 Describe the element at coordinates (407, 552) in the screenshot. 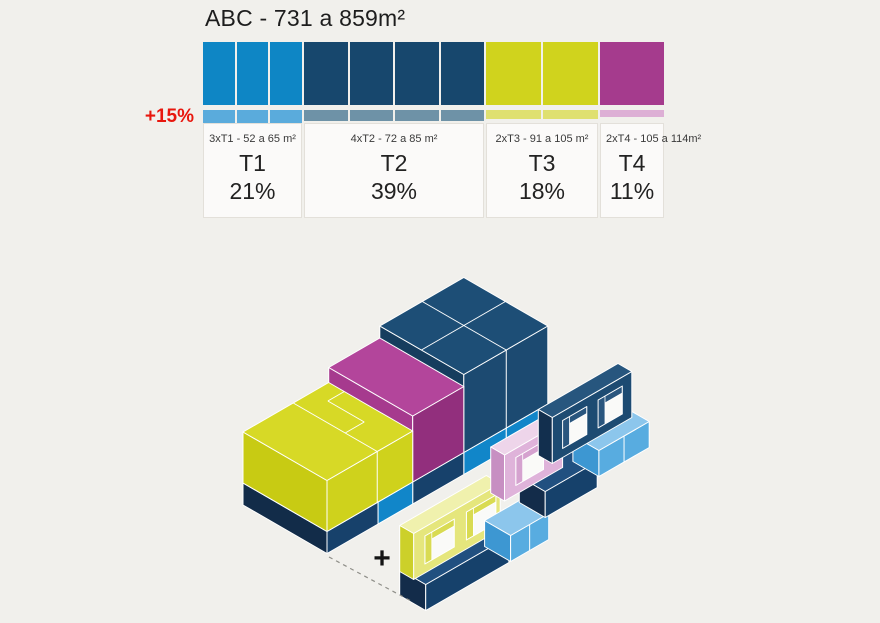

I see `t3-module-left-face` at that location.